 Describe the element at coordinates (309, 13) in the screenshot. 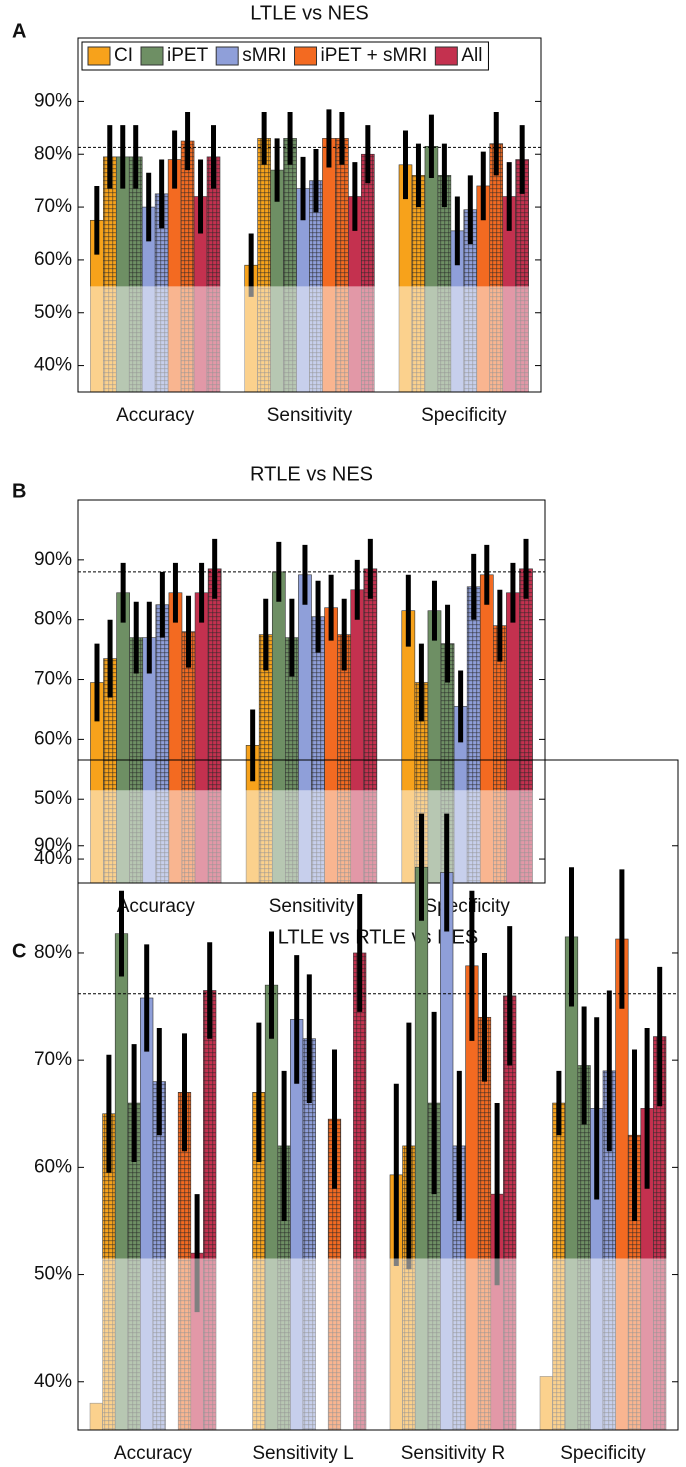

I see `chart-title: LTLE vs NES` at that location.